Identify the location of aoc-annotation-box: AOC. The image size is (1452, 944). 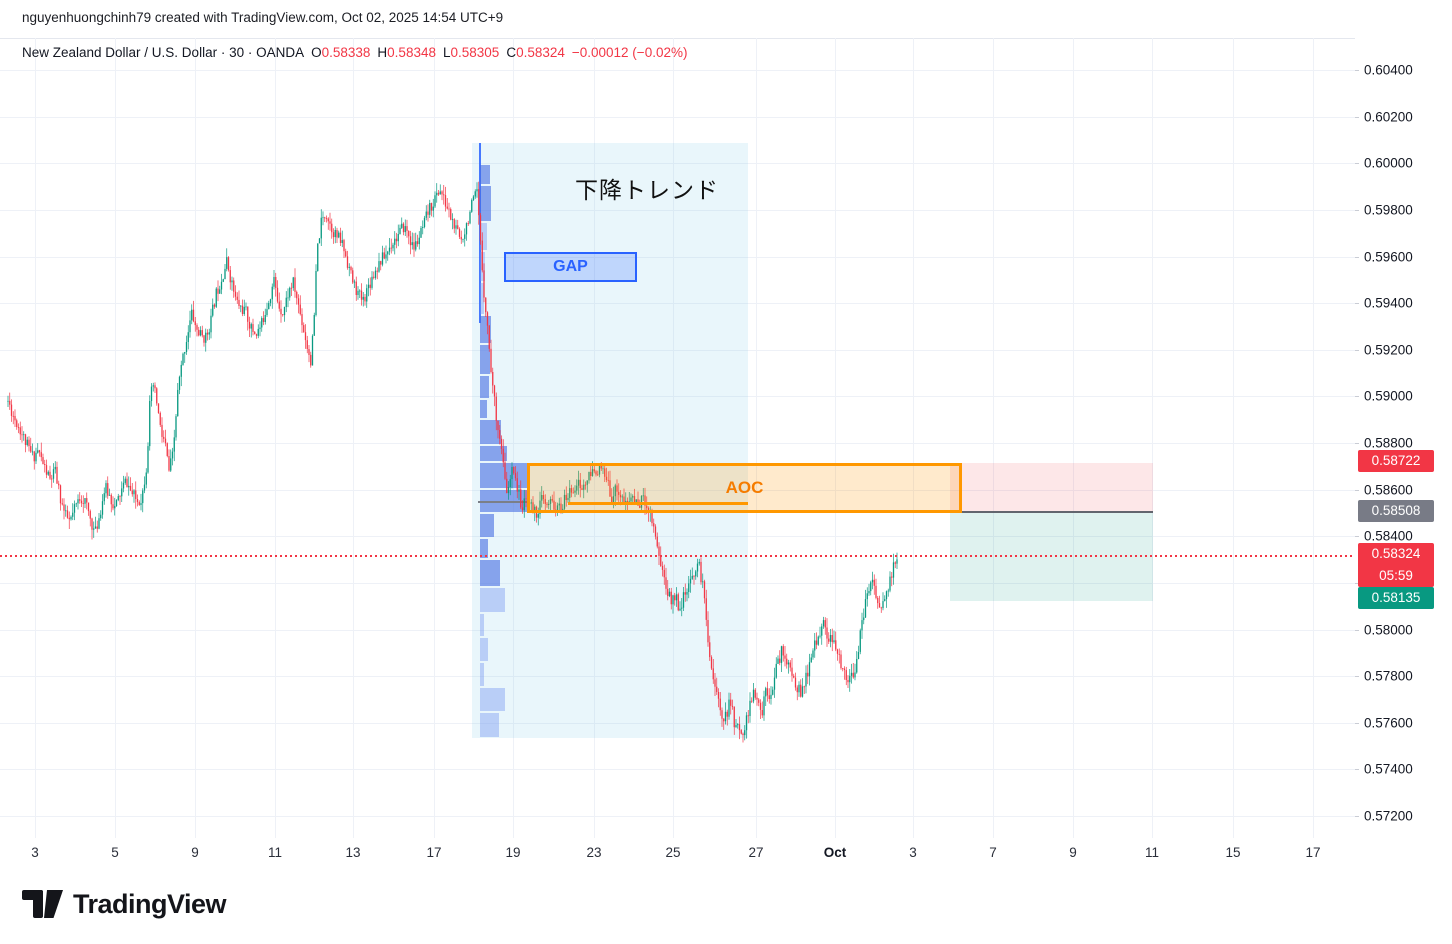
(744, 488).